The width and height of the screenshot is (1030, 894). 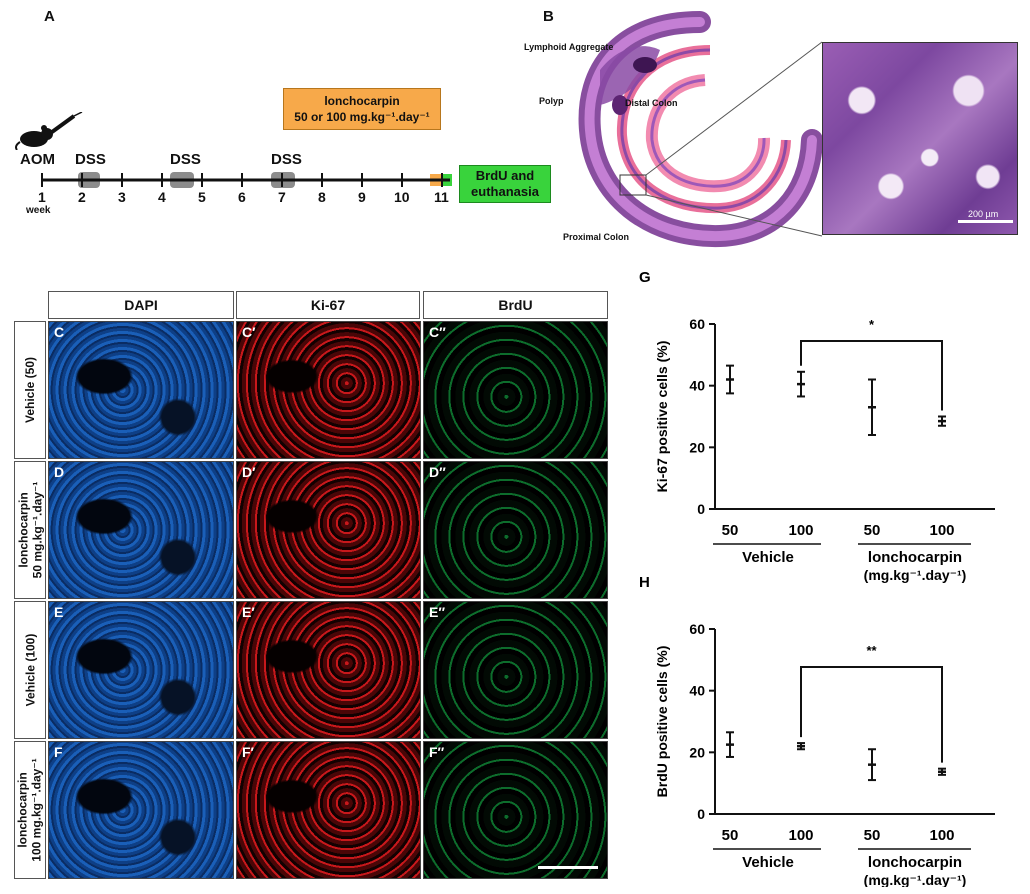 I want to click on row-label-text: Vehicle (50), so click(x=30, y=390).